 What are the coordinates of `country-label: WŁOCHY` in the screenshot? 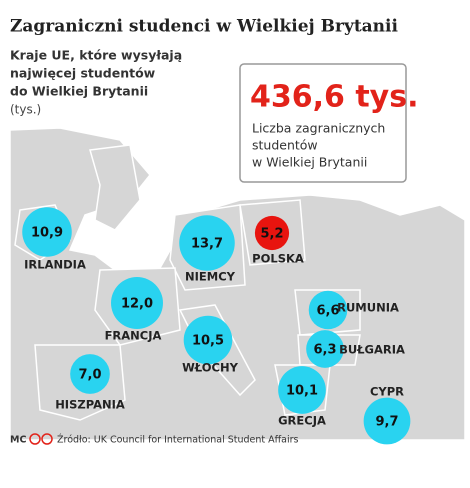 It's located at (210, 368).